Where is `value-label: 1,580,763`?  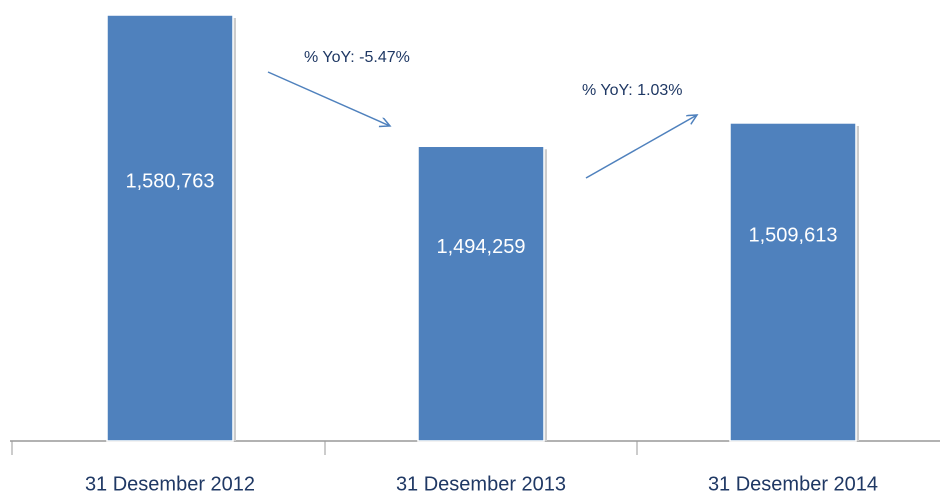 value-label: 1,580,763 is located at coordinates (170, 181).